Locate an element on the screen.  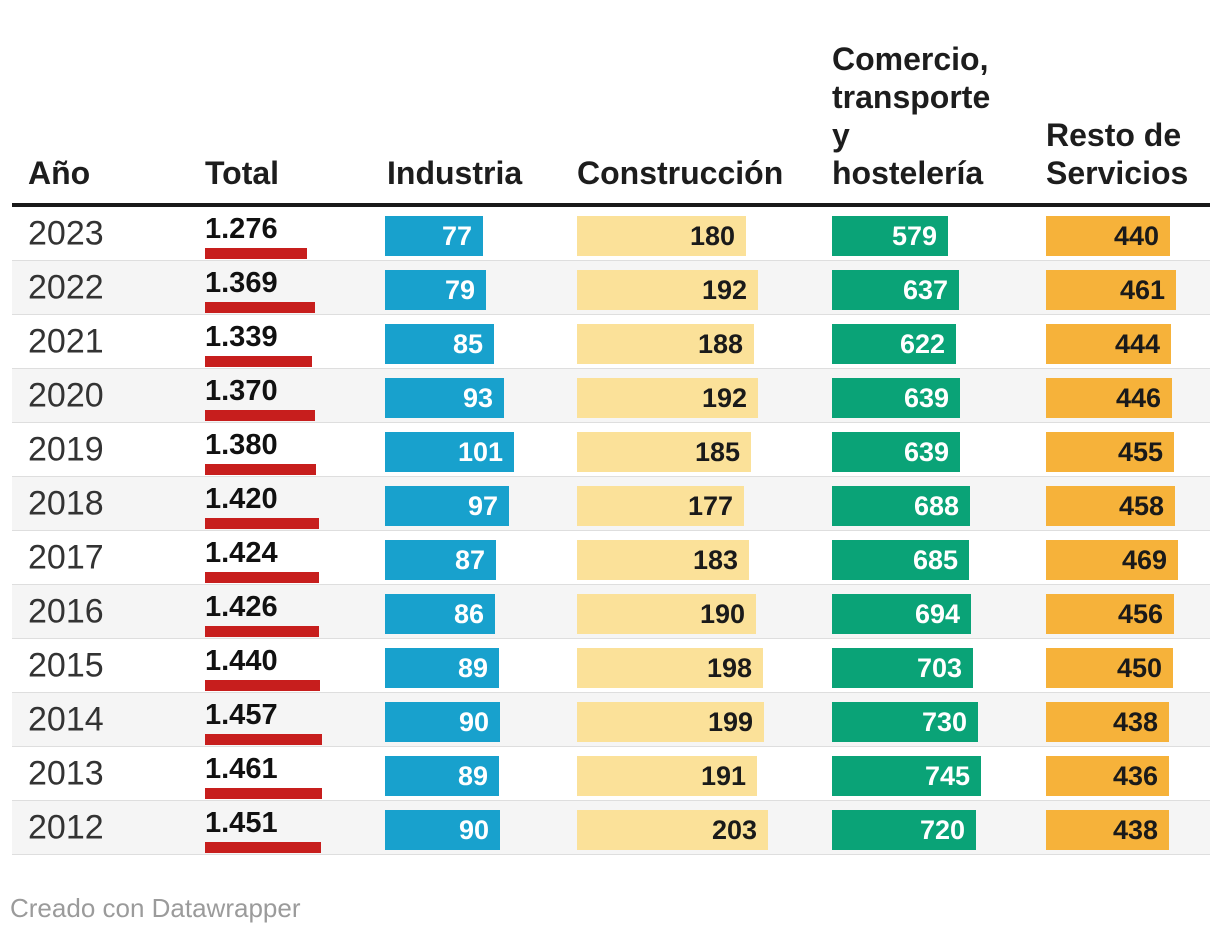
construccion-bar: 177 is located at coordinates (660, 506).